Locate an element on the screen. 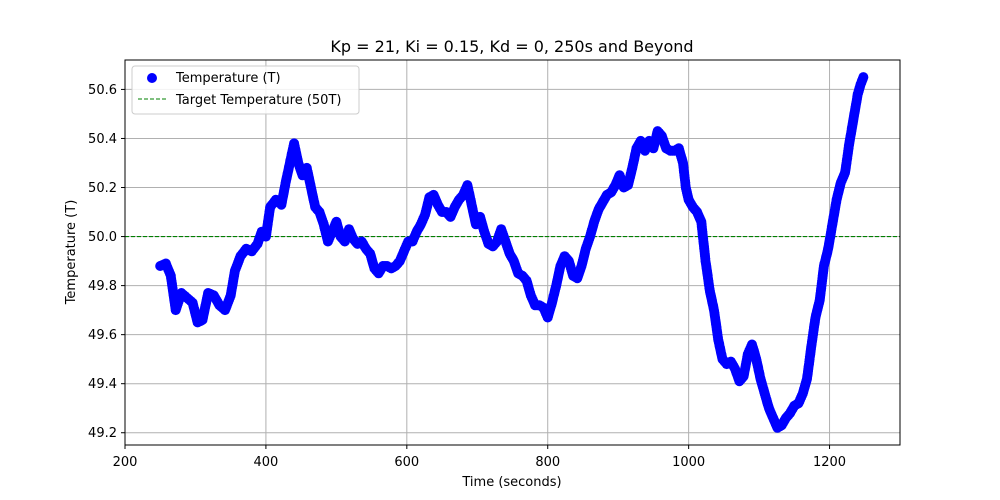 This screenshot has width=1000, height=500. y-tick-label: 50.4 is located at coordinates (102, 139).